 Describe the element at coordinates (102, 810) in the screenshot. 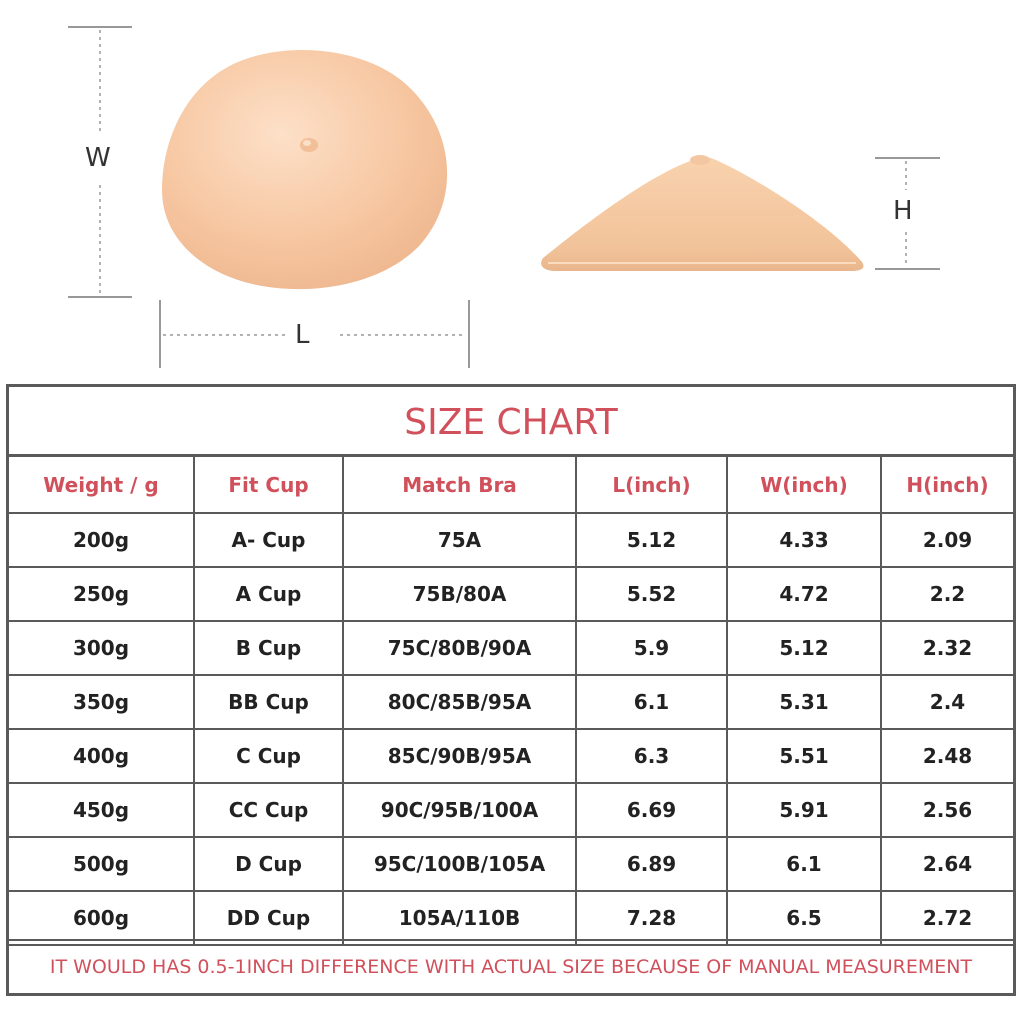

I see `cell-weight: 450g` at that location.